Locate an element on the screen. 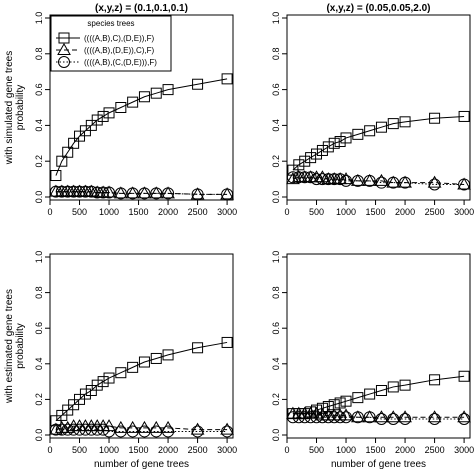 This screenshot has width=474, height=473. x-tick-label: 2000 is located at coordinates (168, 212).